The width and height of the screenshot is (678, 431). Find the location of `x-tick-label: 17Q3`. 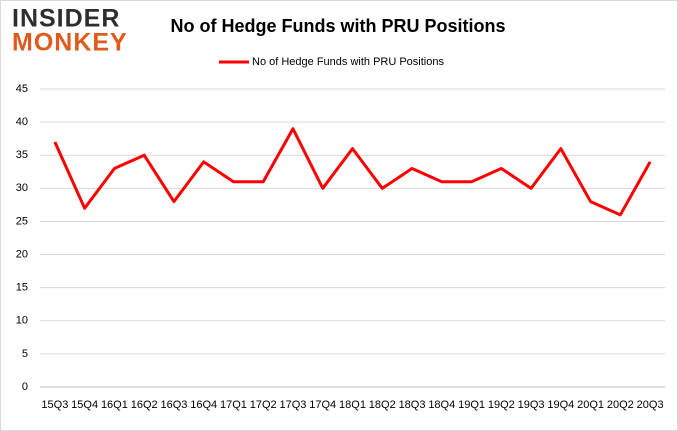

x-tick-label: 17Q3 is located at coordinates (293, 405).